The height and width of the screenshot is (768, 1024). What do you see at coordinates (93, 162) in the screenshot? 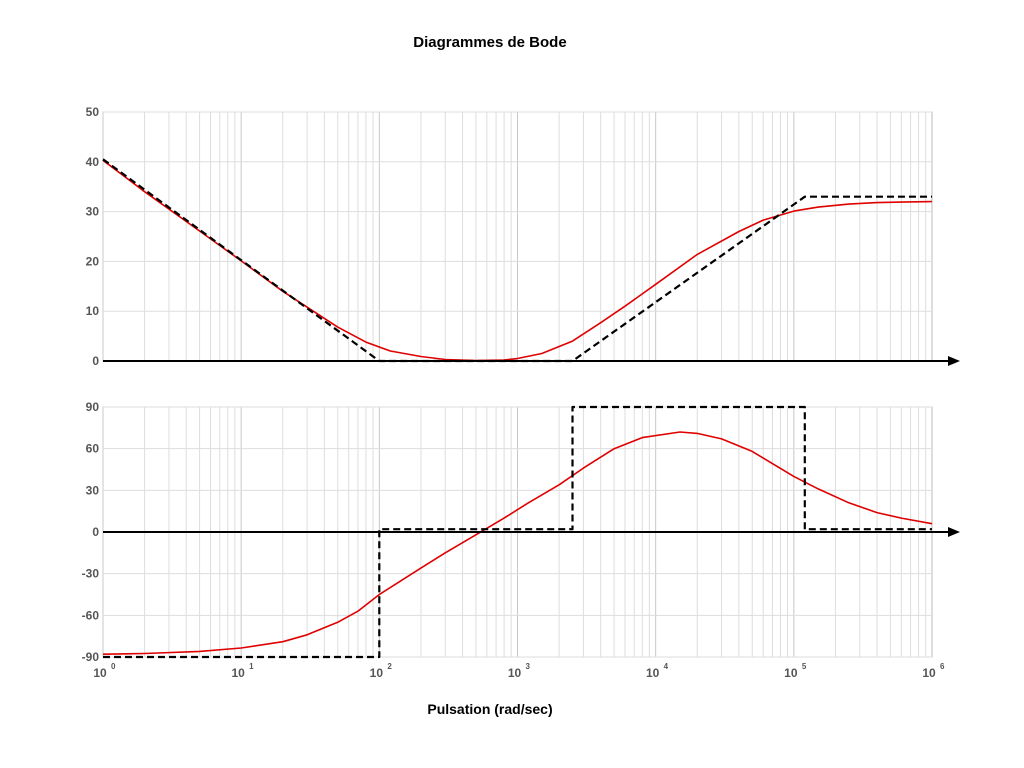
I see `y-tick-label: 40` at bounding box center [93, 162].